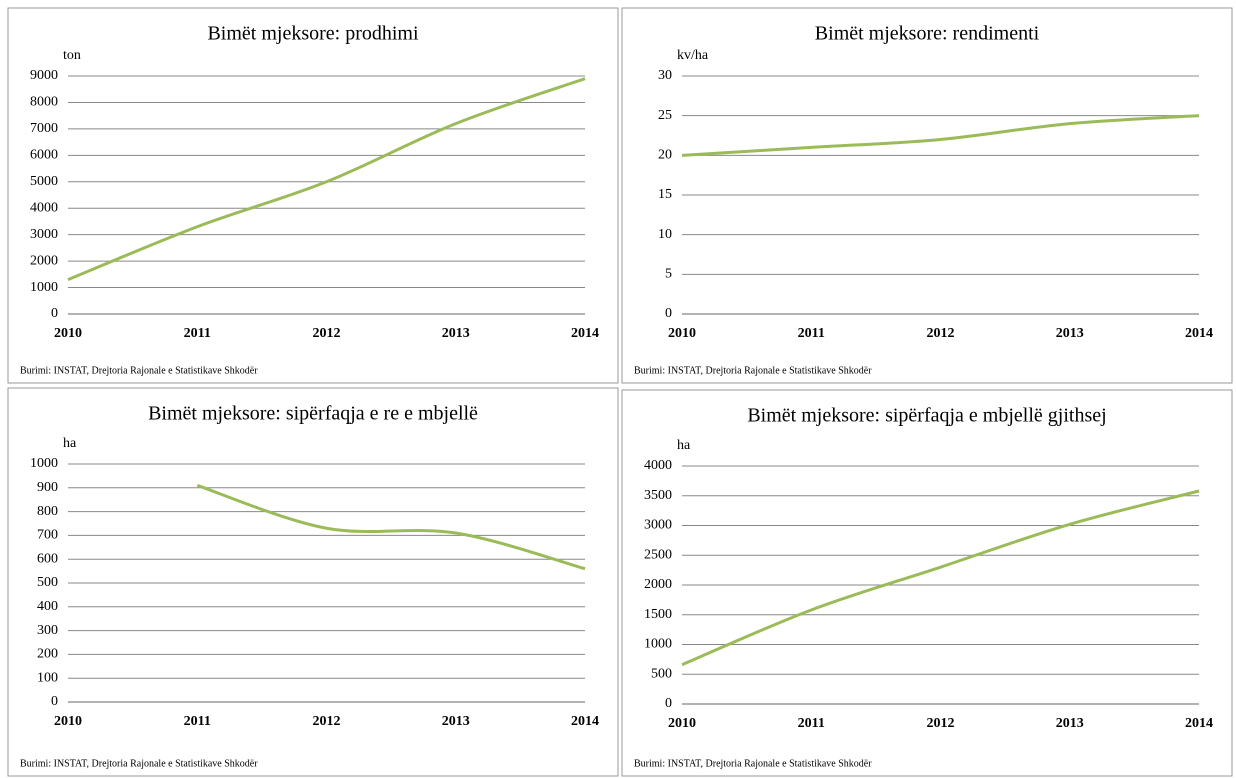 The width and height of the screenshot is (1236, 778). What do you see at coordinates (44, 155) in the screenshot?
I see `y-tick-label: 6000` at bounding box center [44, 155].